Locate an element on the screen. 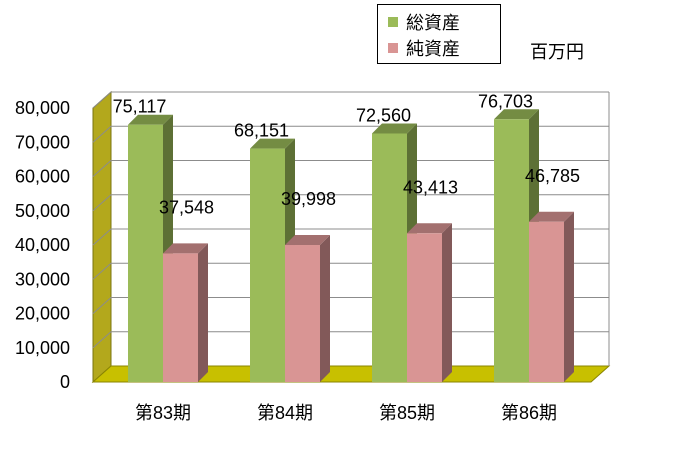  y-tick-label: 60,000 is located at coordinates (42, 177).